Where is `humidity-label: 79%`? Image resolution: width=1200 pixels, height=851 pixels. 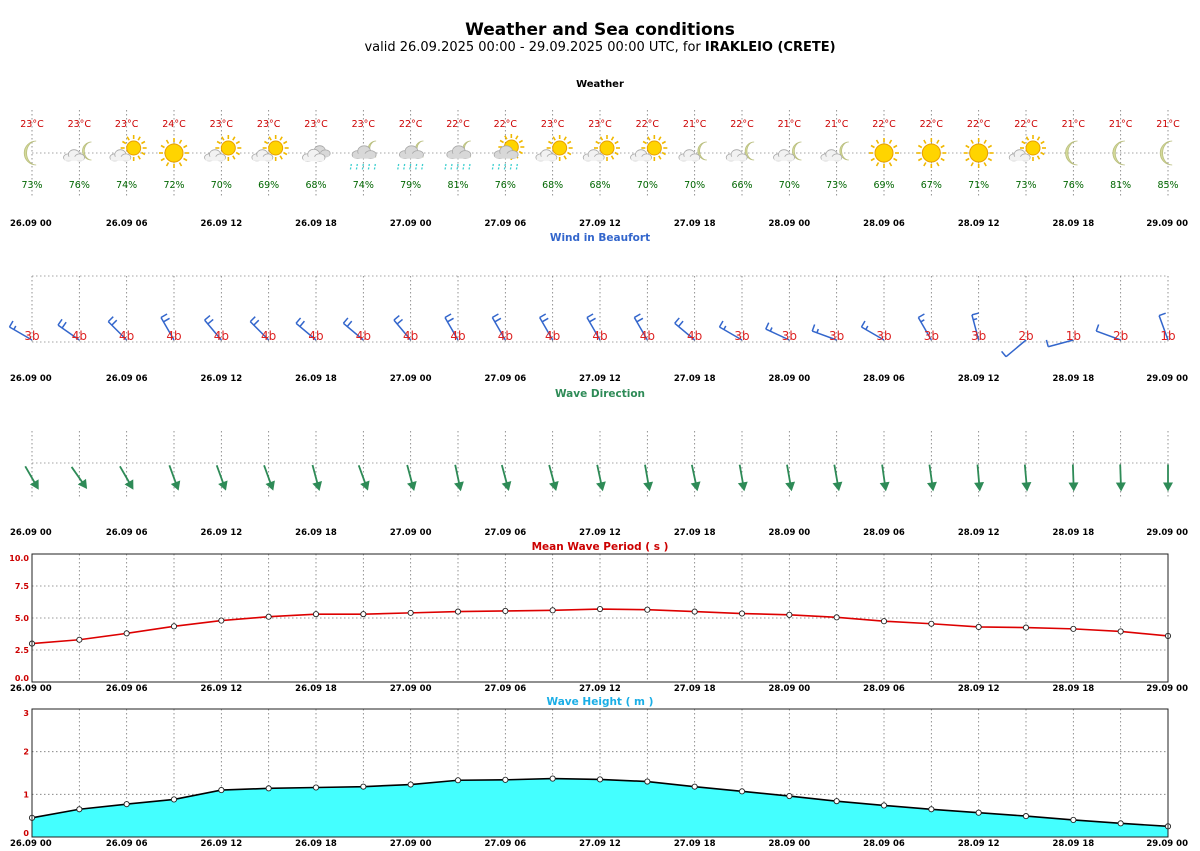 humidity-label: 79% is located at coordinates (410, 185).